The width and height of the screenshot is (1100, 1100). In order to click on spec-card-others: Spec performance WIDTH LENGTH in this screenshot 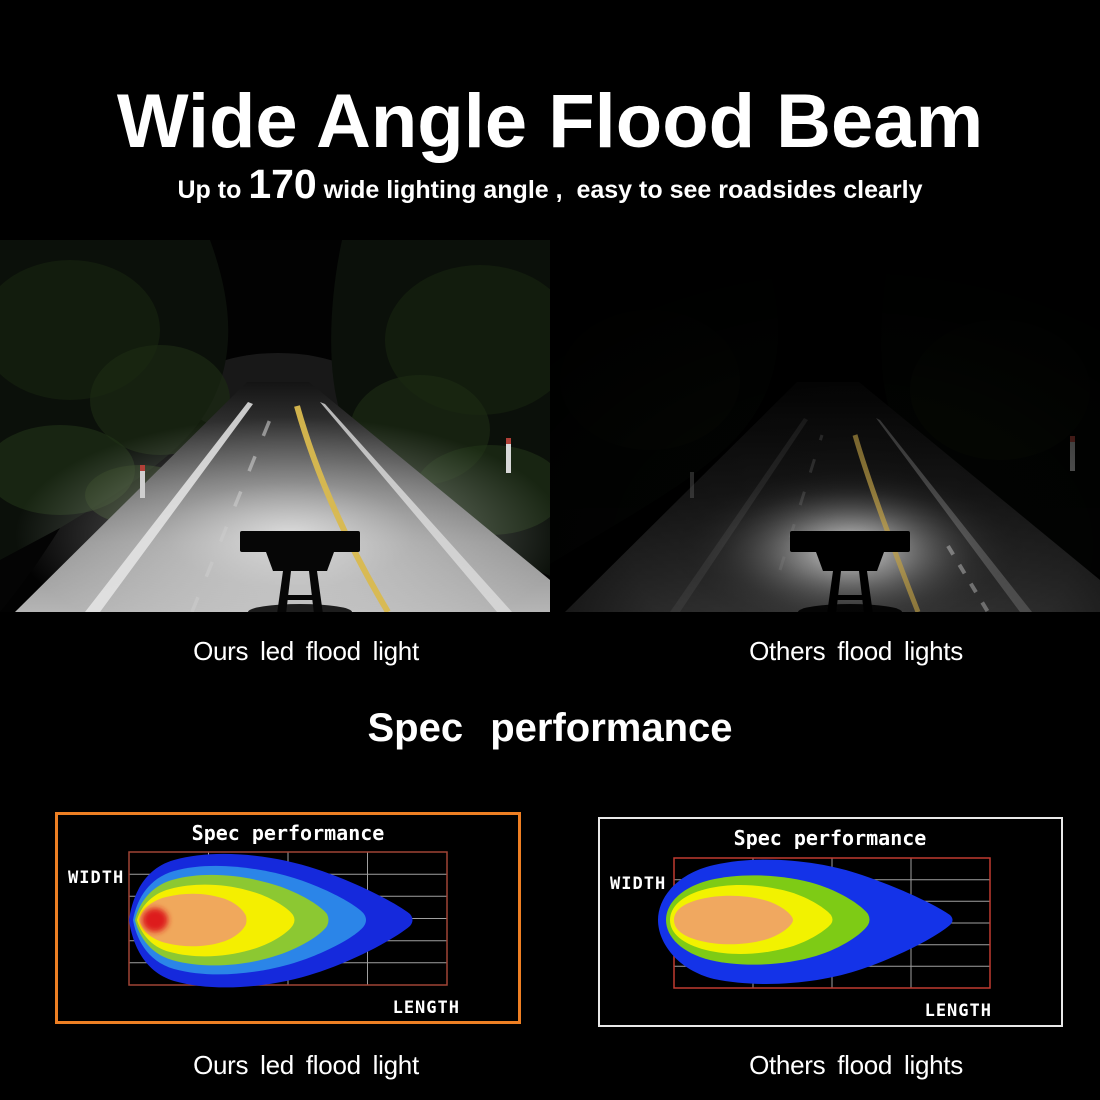, I will do `click(830, 922)`.